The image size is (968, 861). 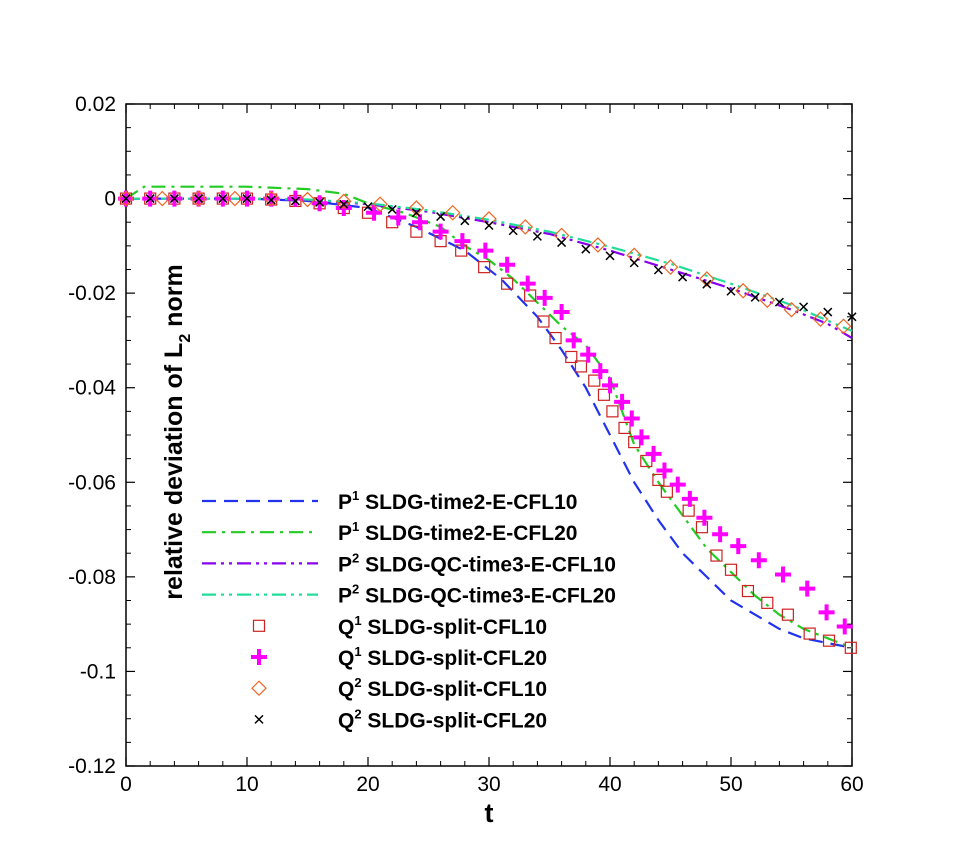 What do you see at coordinates (357, 620) in the screenshot?
I see `legend-label-superscript: 1` at bounding box center [357, 620].